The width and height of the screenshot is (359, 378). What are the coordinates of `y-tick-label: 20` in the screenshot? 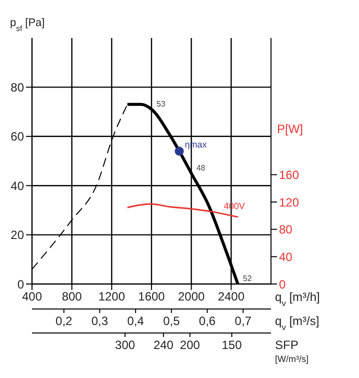 It's located at (17, 235).